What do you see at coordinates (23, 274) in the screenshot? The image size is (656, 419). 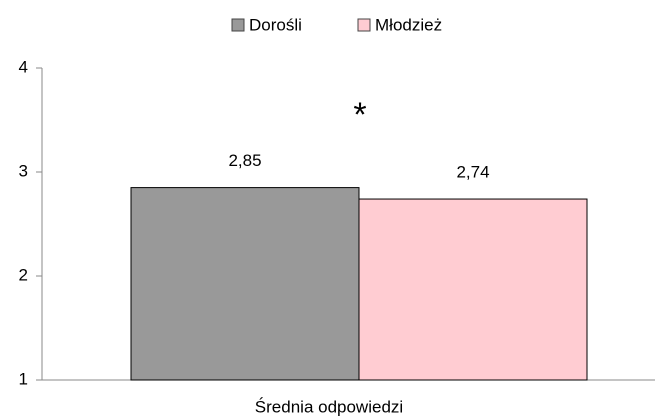 I see `y-tick-label: 2` at bounding box center [23, 274].